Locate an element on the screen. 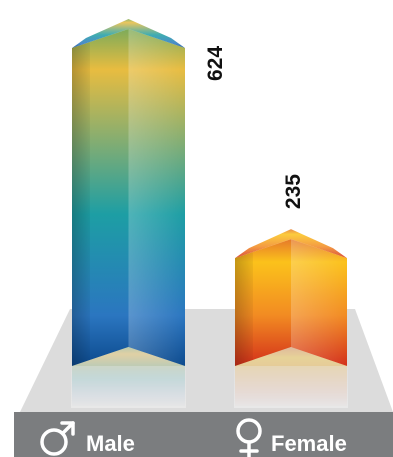 This screenshot has width=393, height=457. legend-item-female: Female is located at coordinates (291, 437).